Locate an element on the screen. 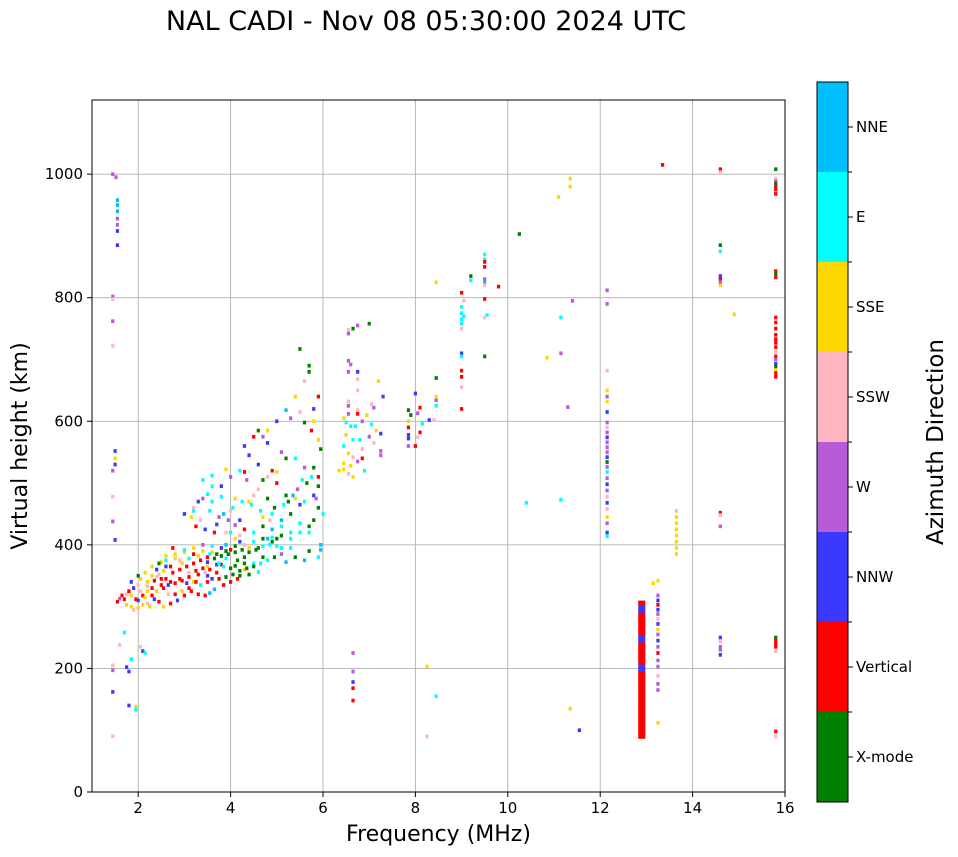 The height and width of the screenshot is (857, 958). colorbar-label: SSE is located at coordinates (870, 307).